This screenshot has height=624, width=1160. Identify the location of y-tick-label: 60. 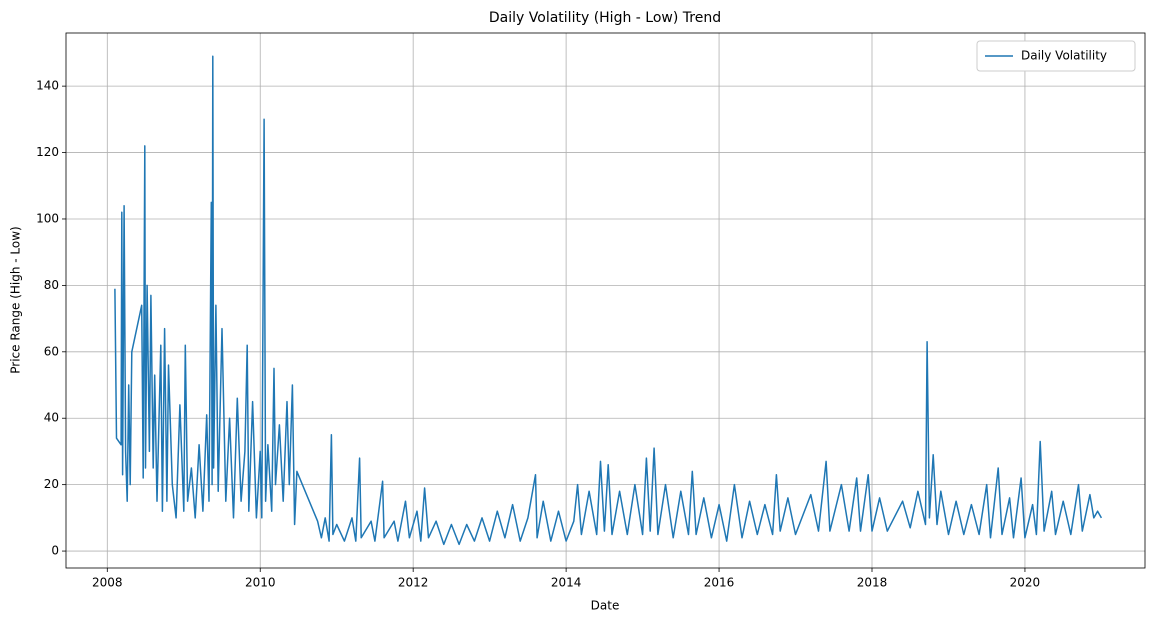
(51, 351).